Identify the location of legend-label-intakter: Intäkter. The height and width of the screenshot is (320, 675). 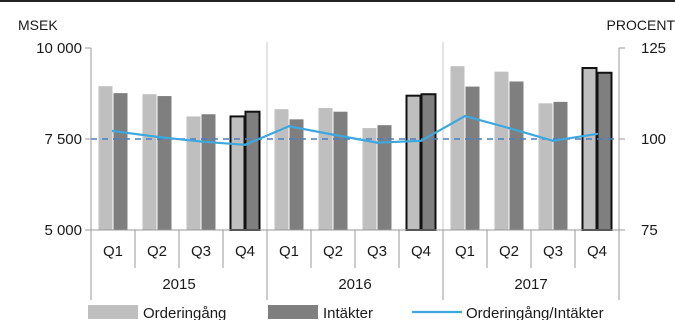
(348, 312).